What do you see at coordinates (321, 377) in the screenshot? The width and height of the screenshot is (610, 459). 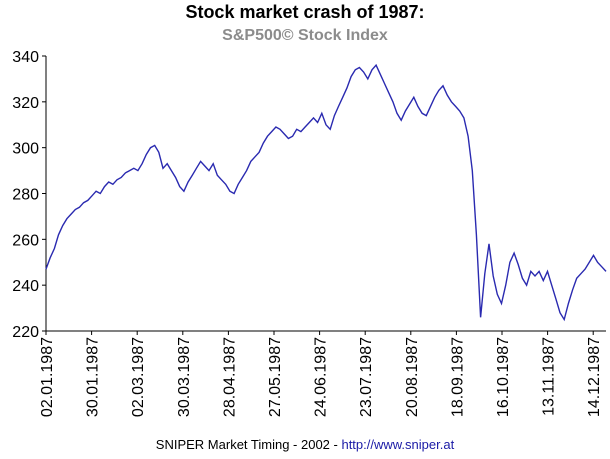 I see `x-tick-label: 24.06.1987` at bounding box center [321, 377].